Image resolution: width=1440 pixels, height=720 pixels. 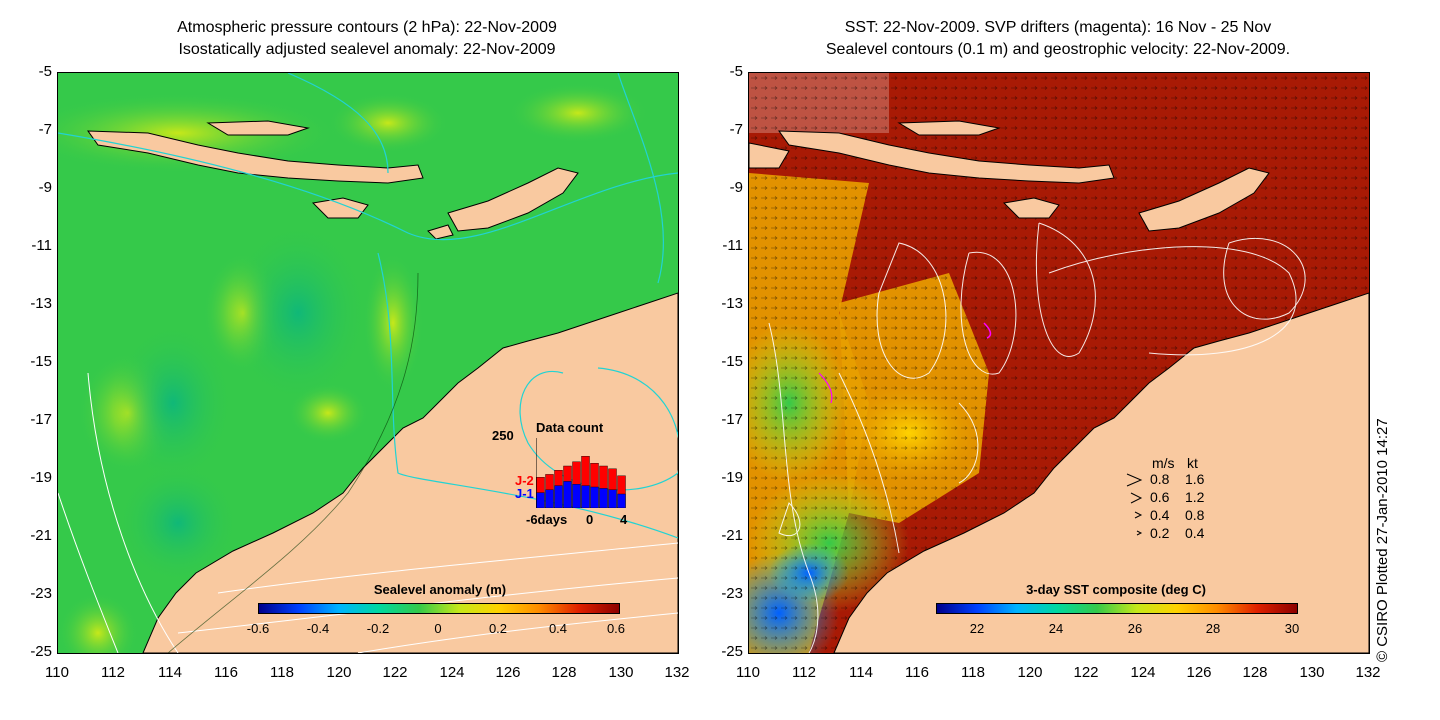 What do you see at coordinates (1213, 628) in the screenshot?
I see `right-colorbar-tick: 28` at bounding box center [1213, 628].